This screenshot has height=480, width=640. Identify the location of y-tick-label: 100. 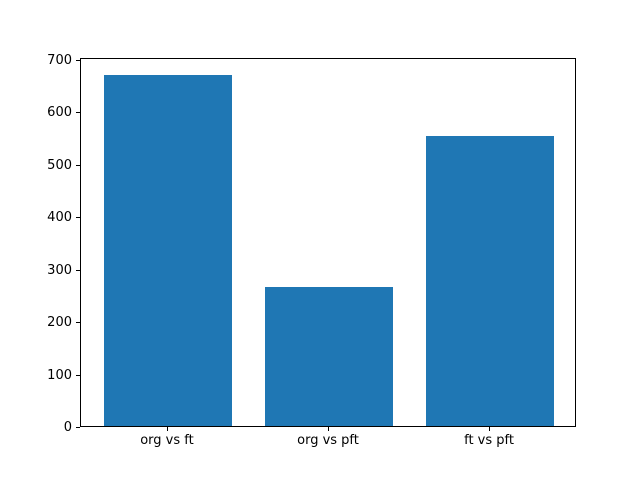
(59, 375).